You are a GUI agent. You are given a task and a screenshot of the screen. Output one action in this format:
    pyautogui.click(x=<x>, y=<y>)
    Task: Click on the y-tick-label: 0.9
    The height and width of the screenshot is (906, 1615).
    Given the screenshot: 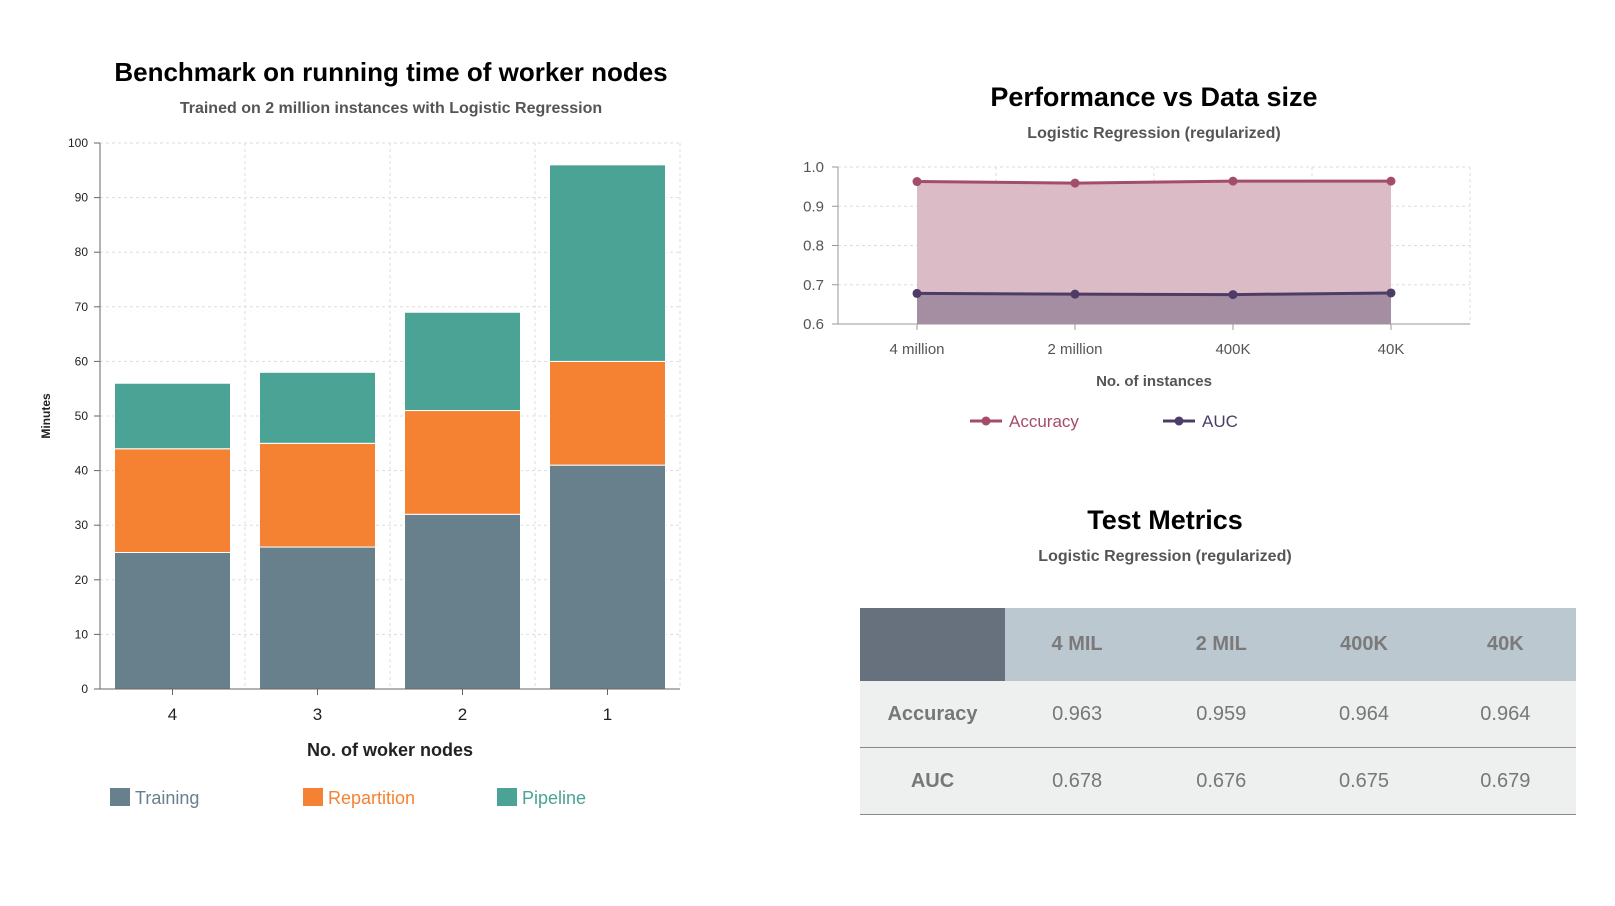 What is the action you would take?
    pyautogui.click(x=813, y=206)
    